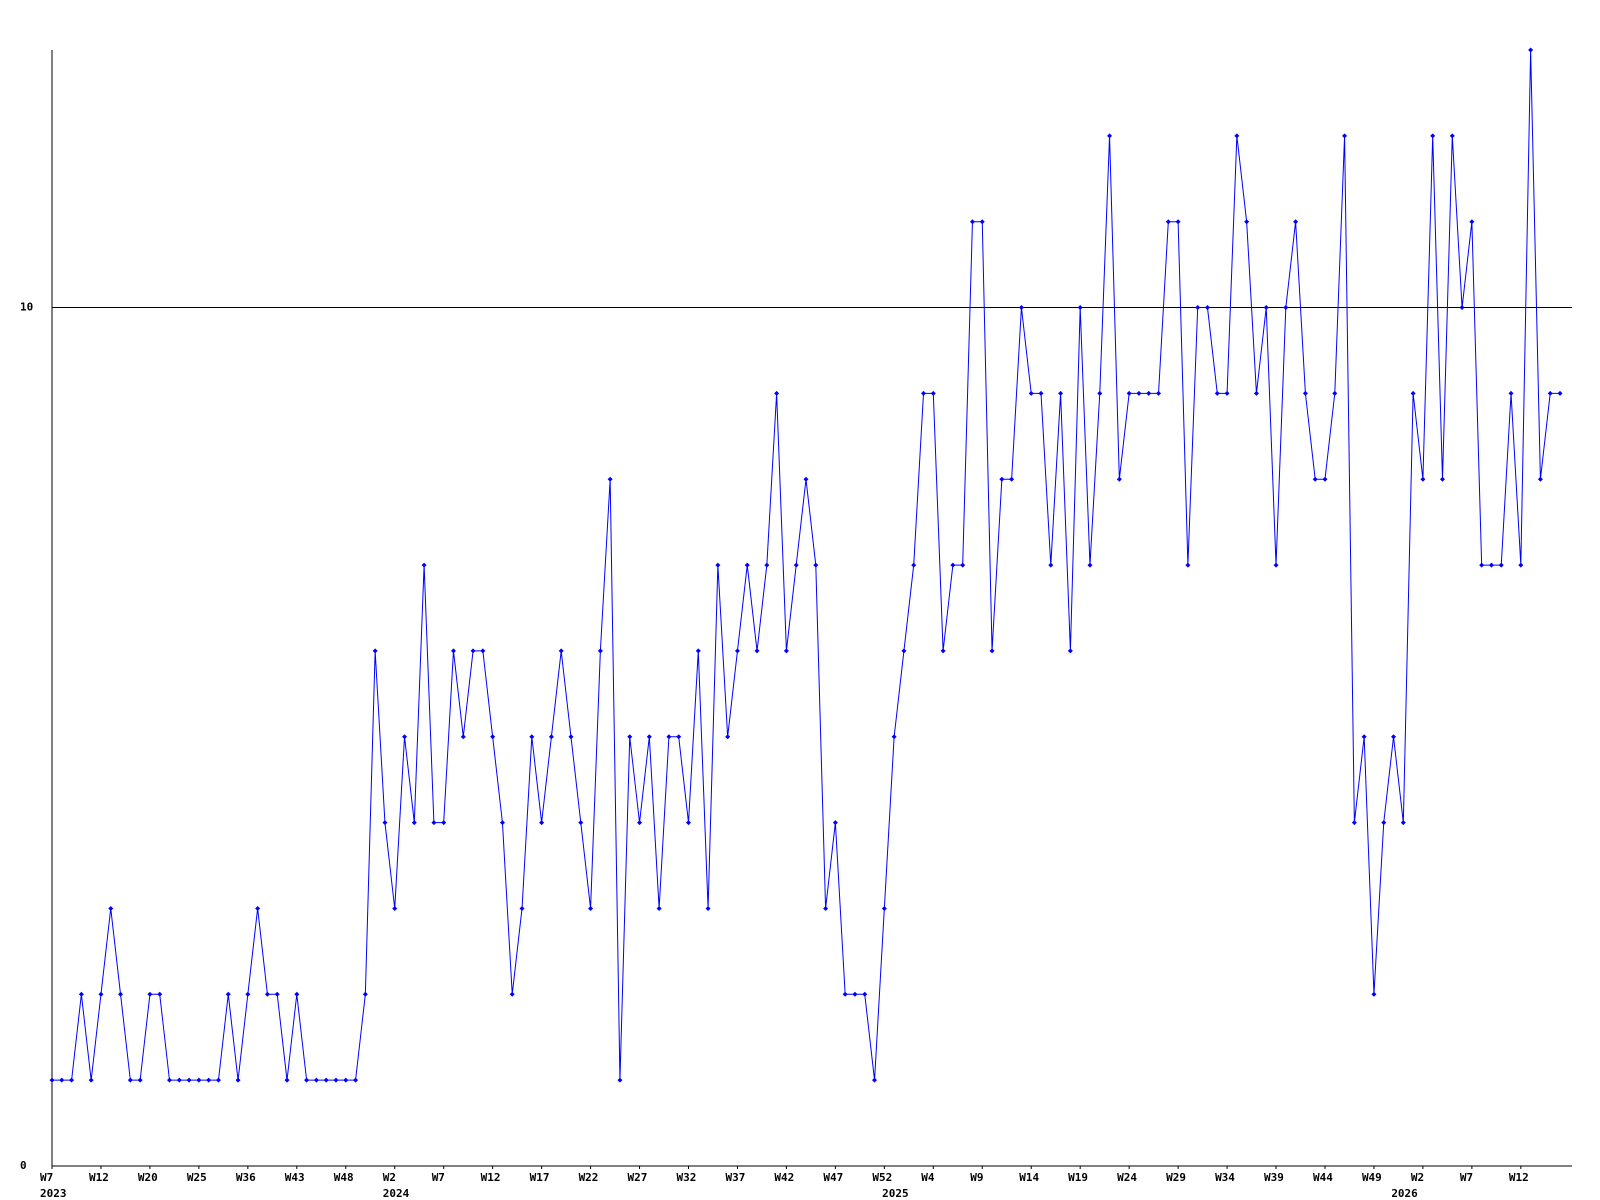 This screenshot has width=1600, height=1200. Describe the element at coordinates (686, 1177) in the screenshot. I see `x-tick-label: W32` at that location.